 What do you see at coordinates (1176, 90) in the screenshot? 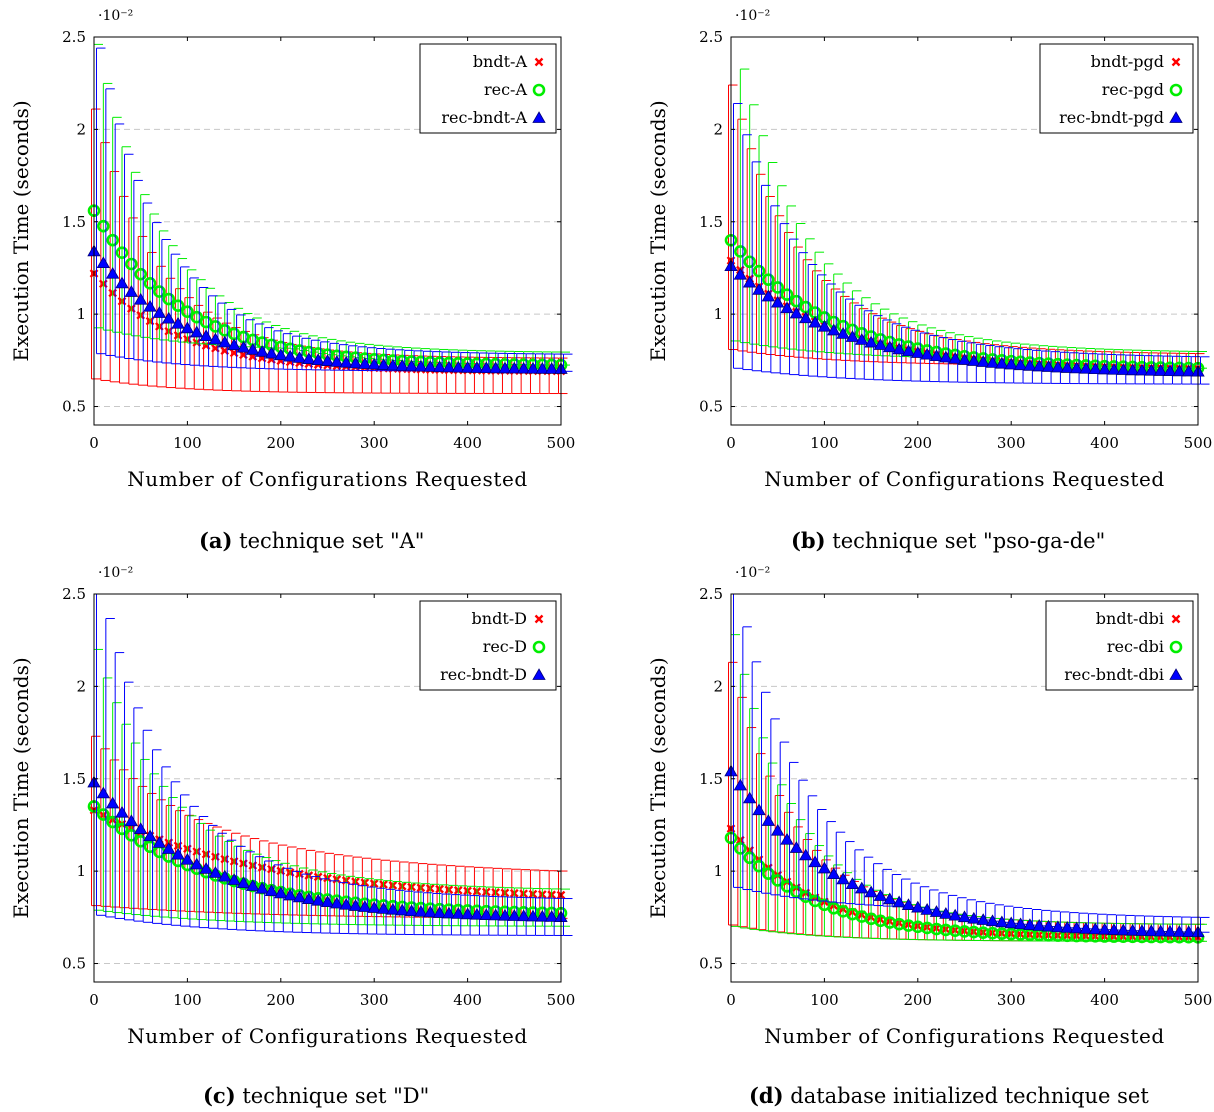
I see `legend-marker-circle` at bounding box center [1176, 90].